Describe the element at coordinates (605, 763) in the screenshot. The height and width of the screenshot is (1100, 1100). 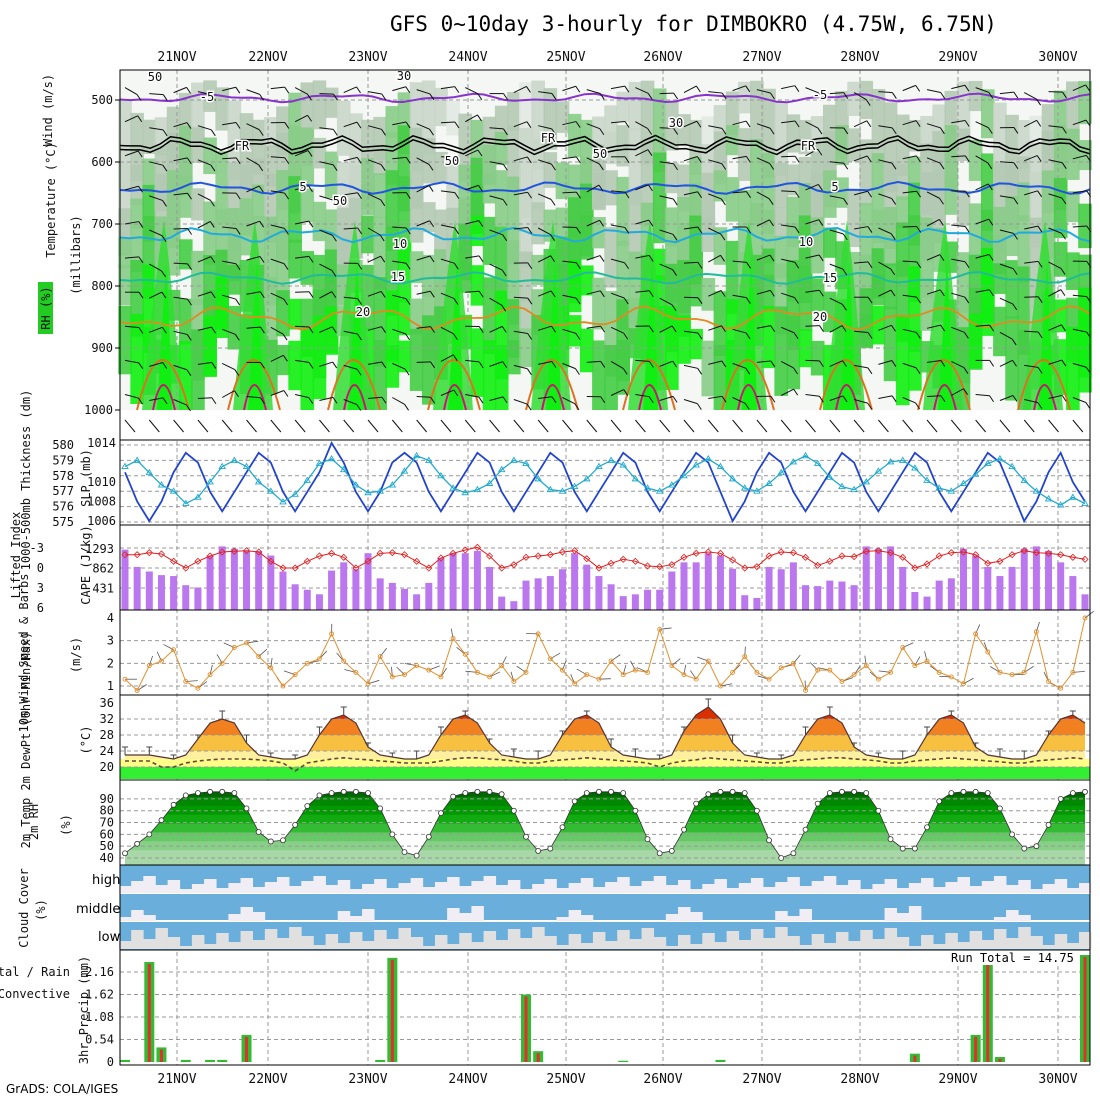
I see `temp-band-mild` at that location.